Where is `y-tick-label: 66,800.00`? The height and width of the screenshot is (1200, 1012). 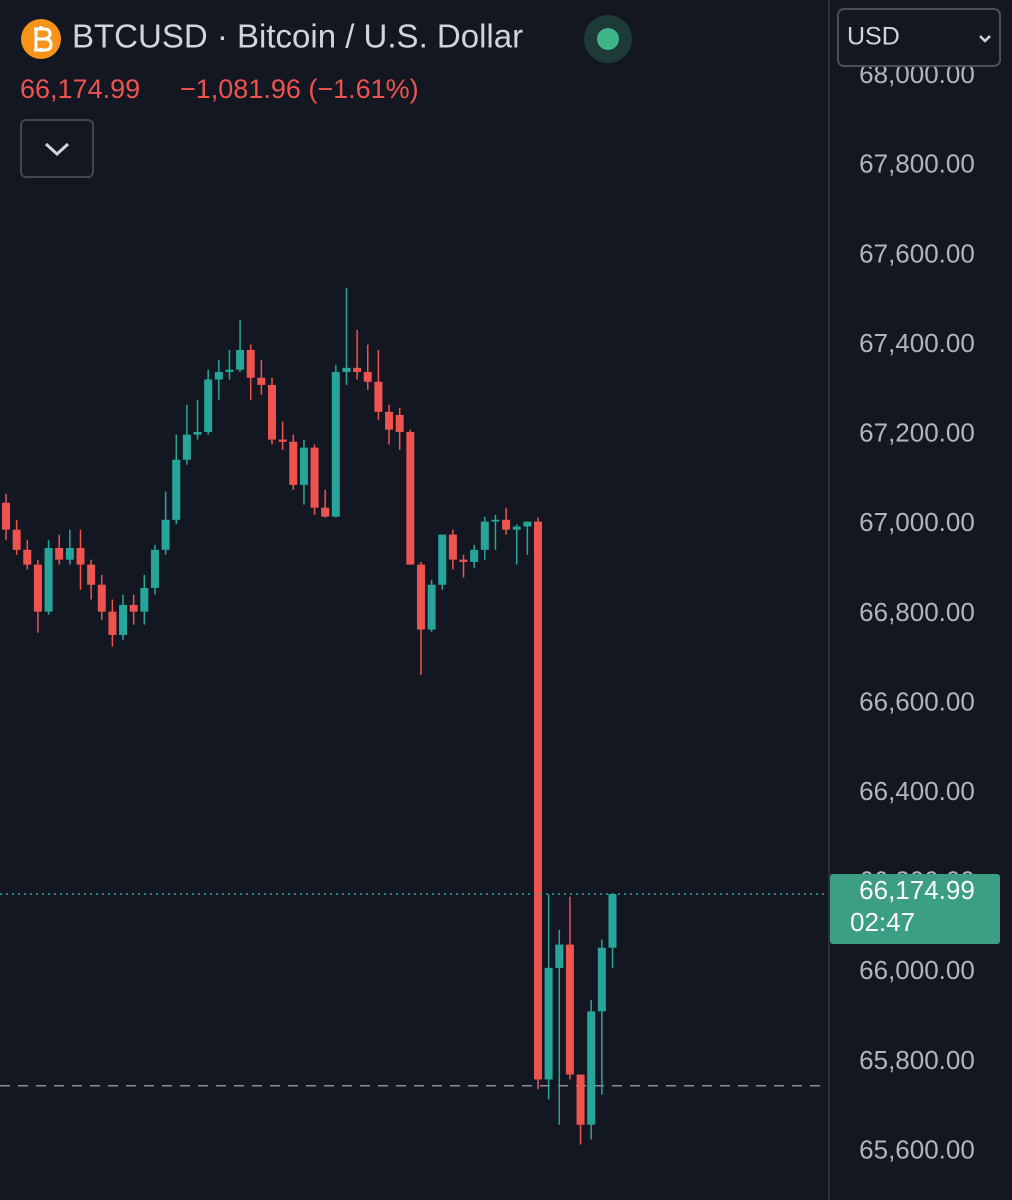
y-tick-label: 66,800.00 is located at coordinates (917, 612).